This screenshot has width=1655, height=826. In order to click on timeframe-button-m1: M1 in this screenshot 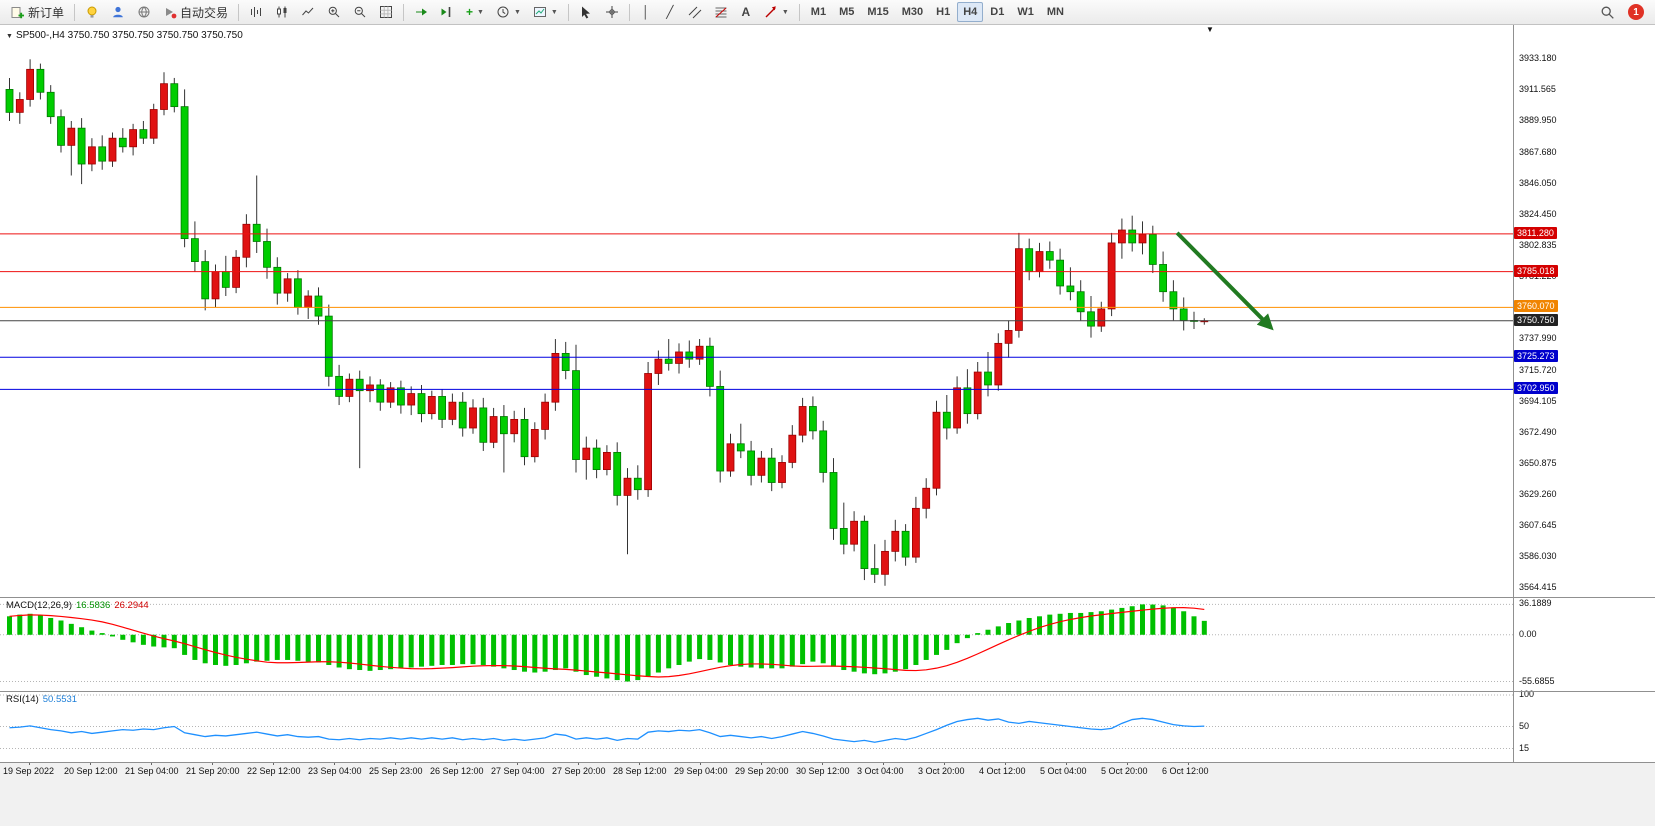, I will do `click(818, 12)`.